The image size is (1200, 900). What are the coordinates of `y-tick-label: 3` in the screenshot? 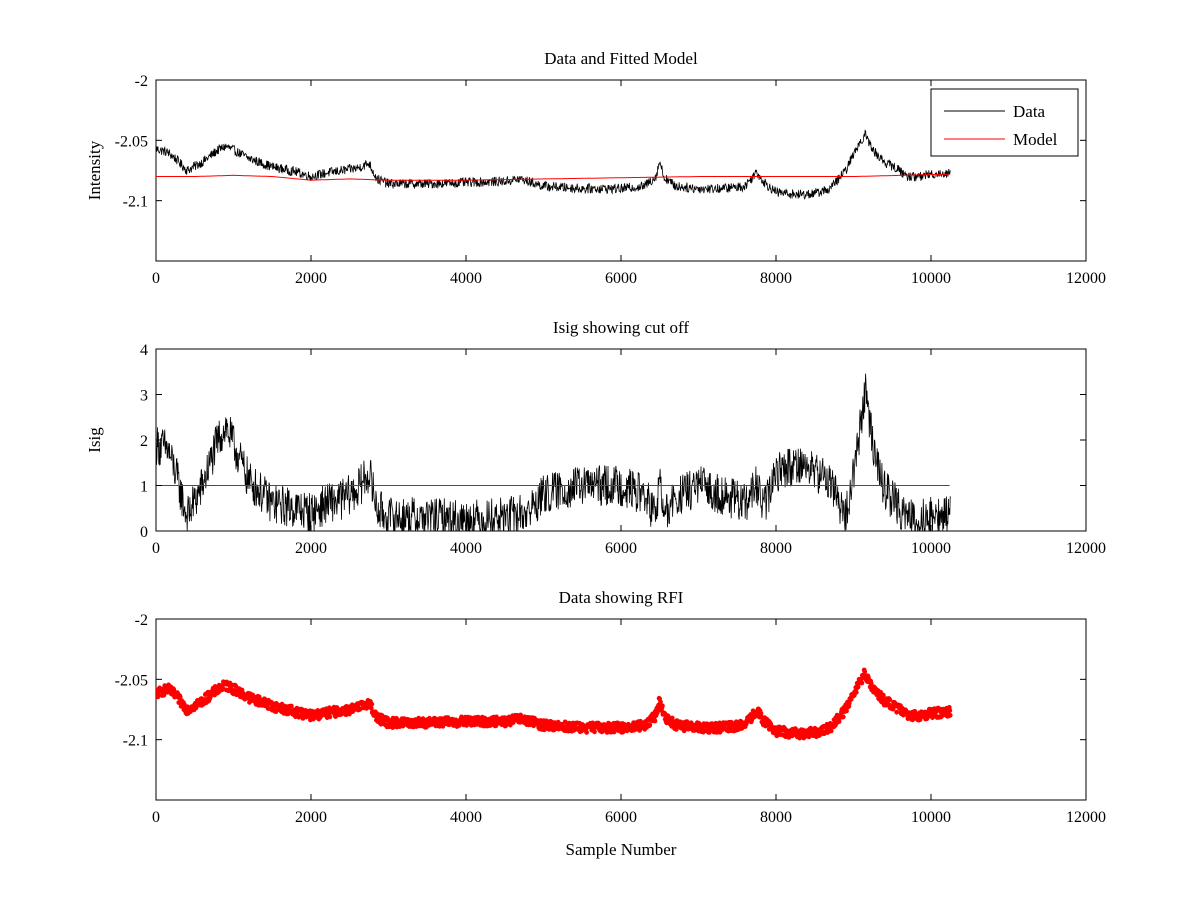 It's located at (144, 396).